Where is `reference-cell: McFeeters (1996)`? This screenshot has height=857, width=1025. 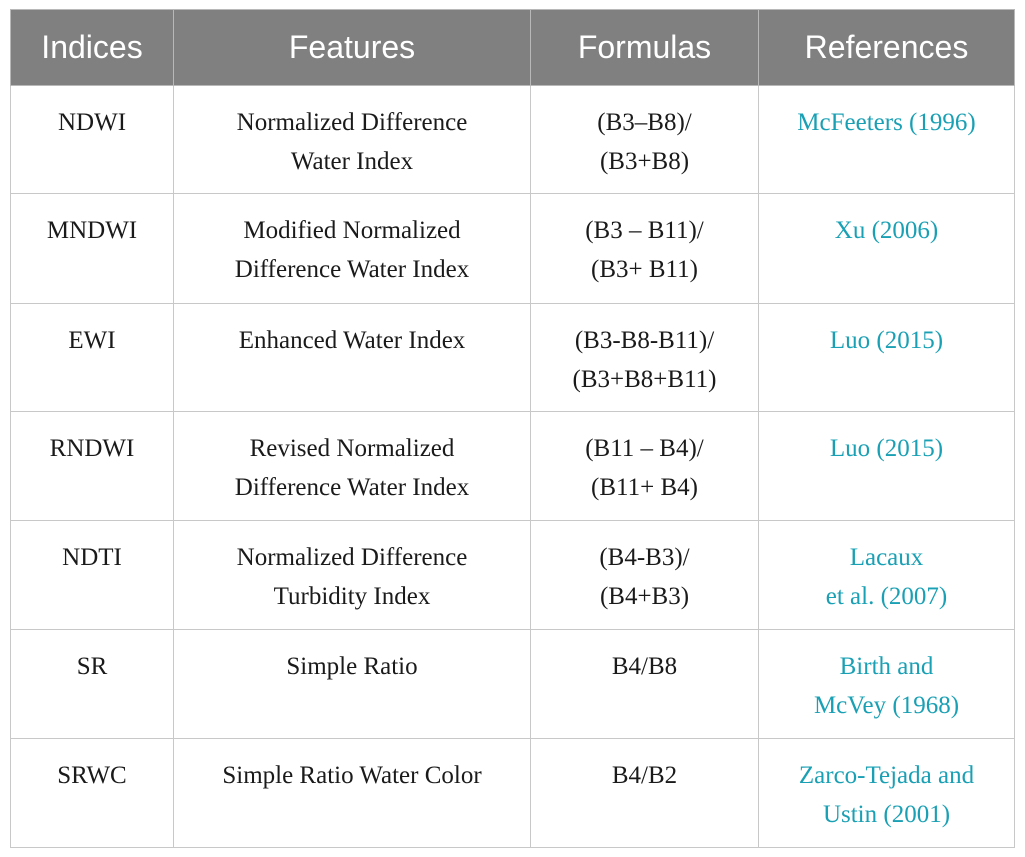
reference-cell: McFeeters (1996) is located at coordinates (886, 139).